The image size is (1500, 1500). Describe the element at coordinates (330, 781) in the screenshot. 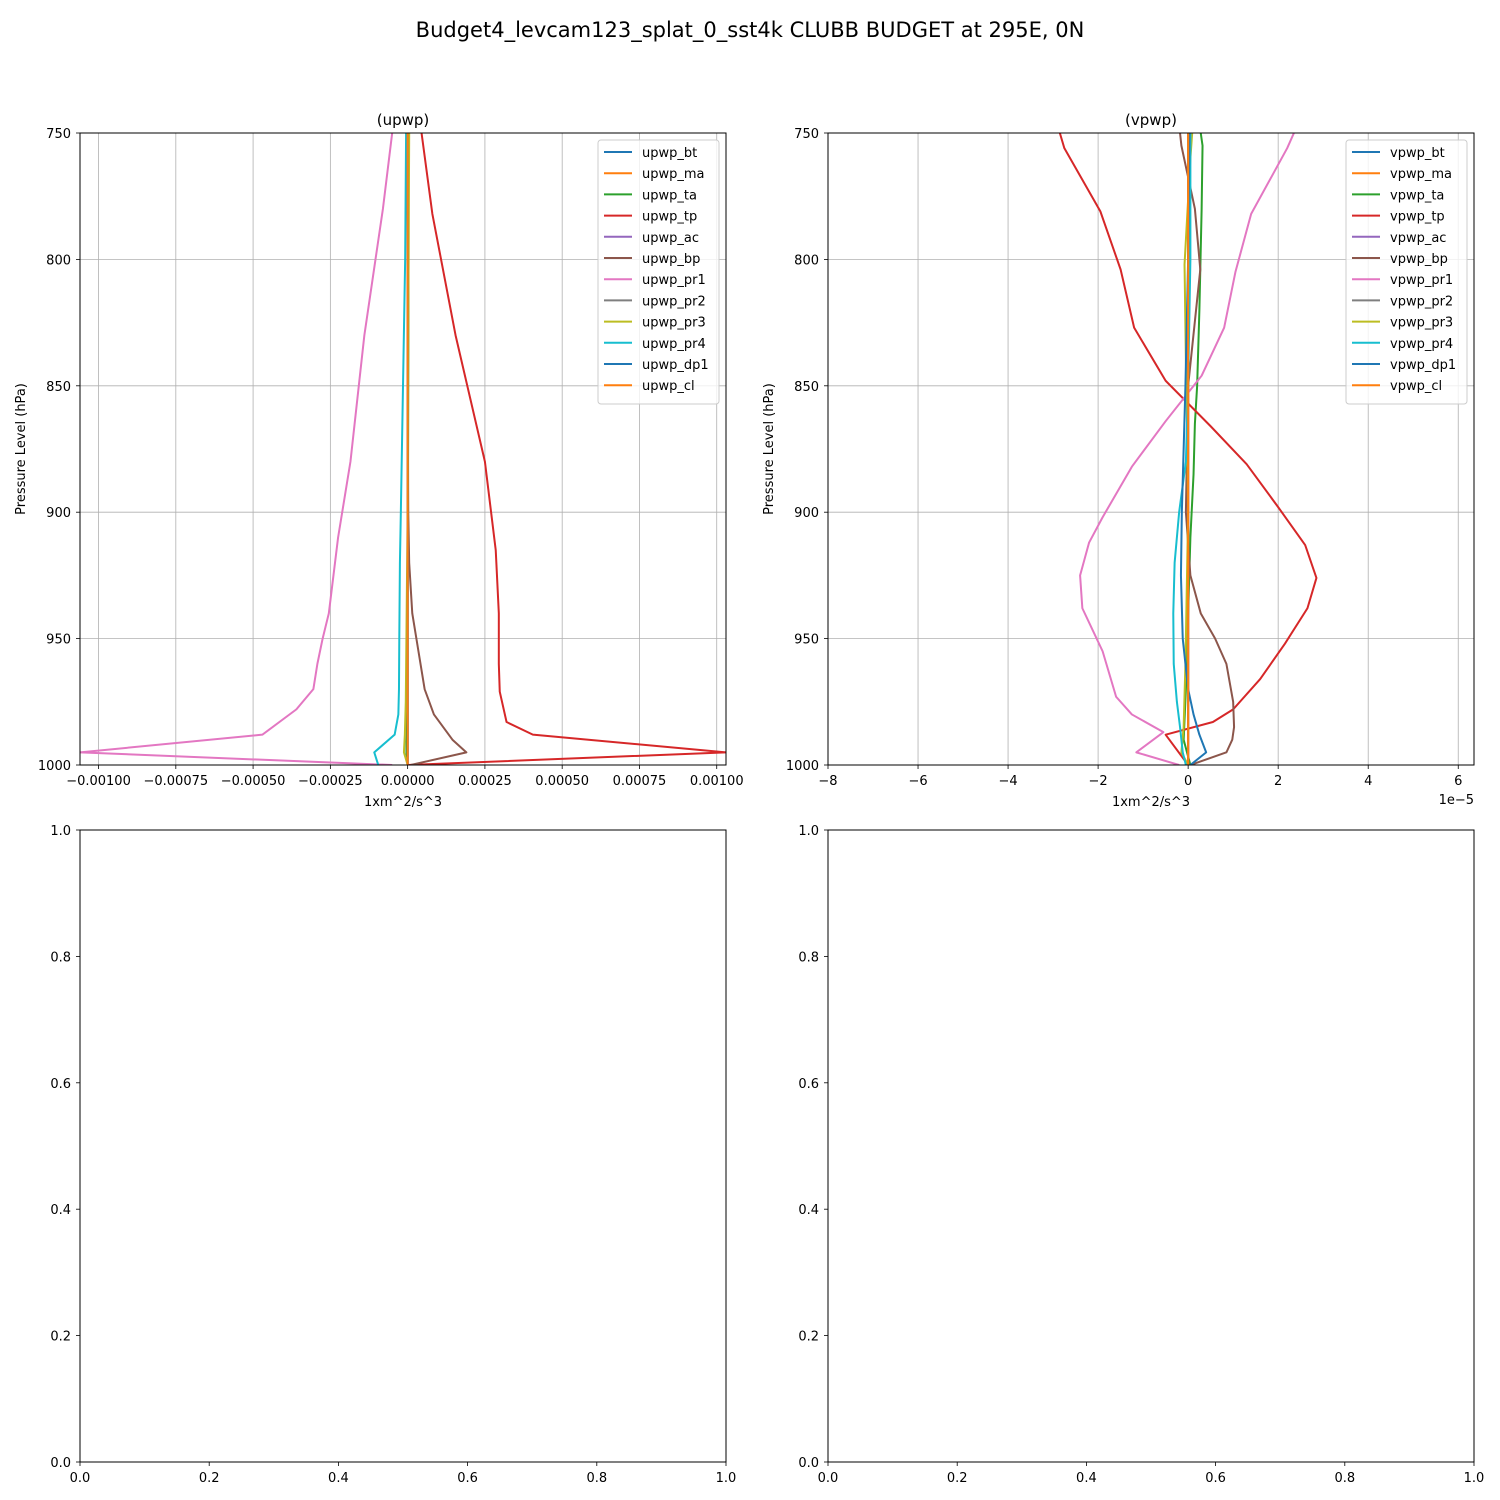

I see `x-tick-label: −0.00025` at that location.